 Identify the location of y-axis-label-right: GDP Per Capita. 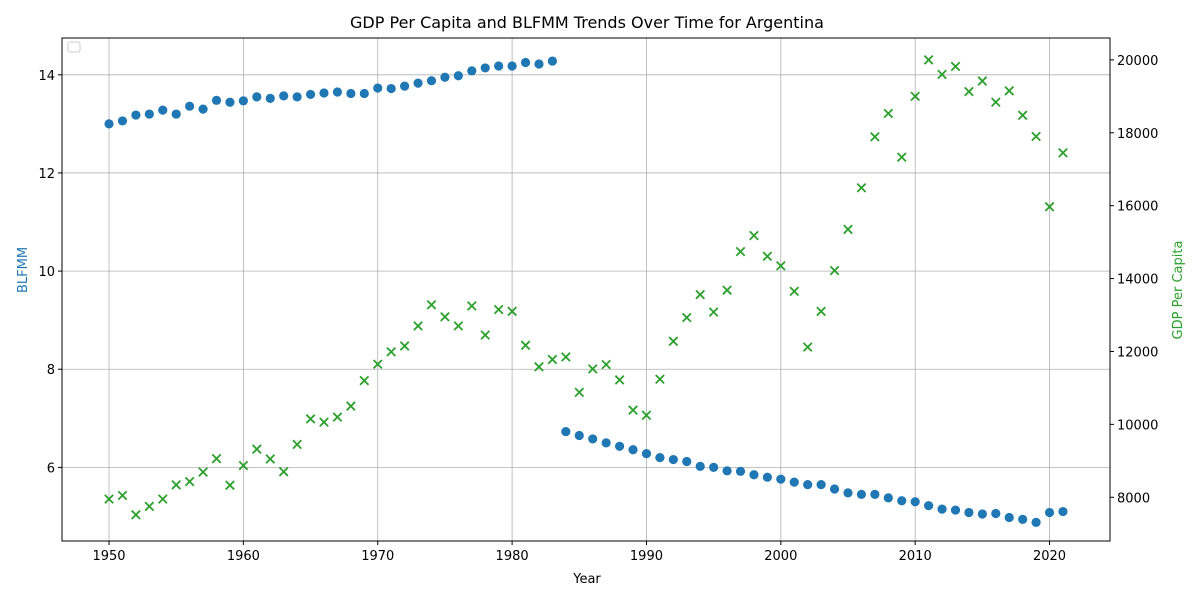
(1178, 290).